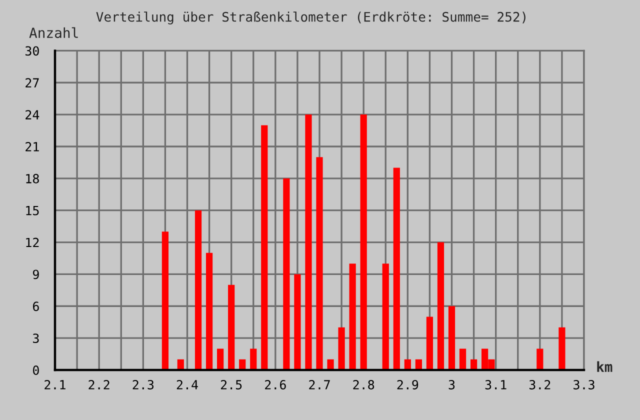 The image size is (640, 420). What do you see at coordinates (143, 385) in the screenshot?
I see `x-tick-label: 2.3` at bounding box center [143, 385].